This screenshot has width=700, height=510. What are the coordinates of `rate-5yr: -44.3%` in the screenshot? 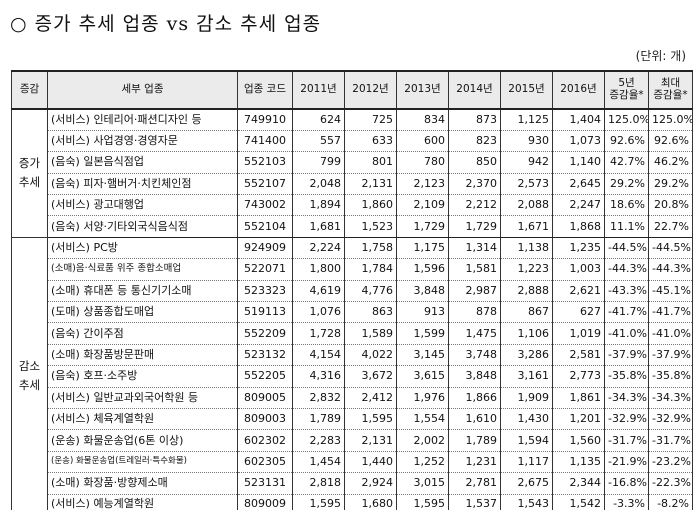 It's located at (626, 269).